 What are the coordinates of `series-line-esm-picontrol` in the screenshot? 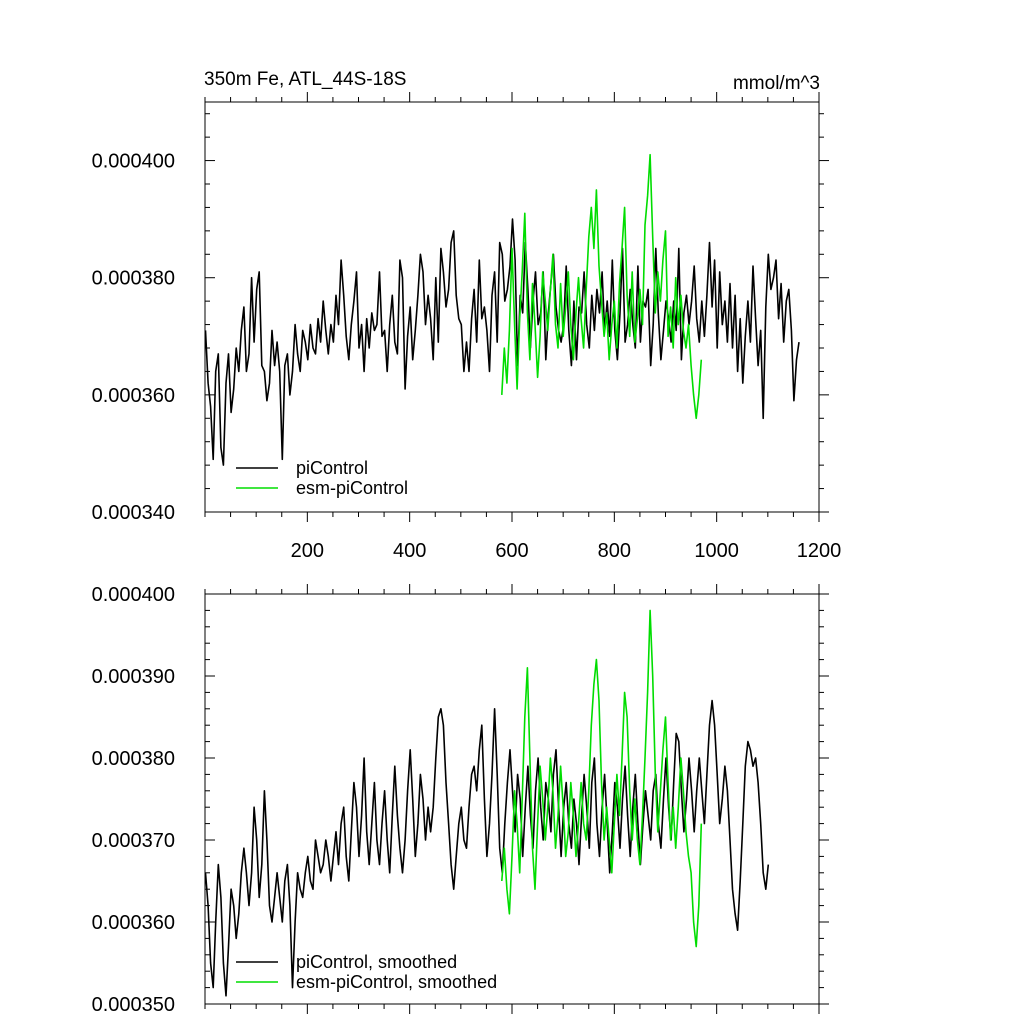 It's located at (602, 286).